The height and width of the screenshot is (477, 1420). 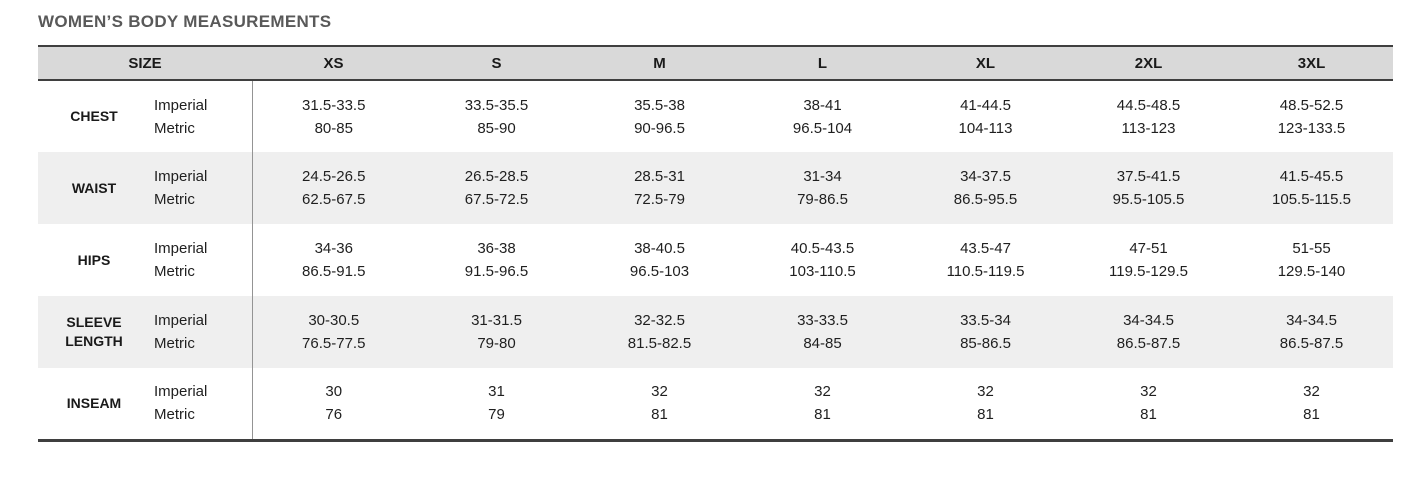 I want to click on metric-value: 91.5-96.5, so click(x=496, y=271).